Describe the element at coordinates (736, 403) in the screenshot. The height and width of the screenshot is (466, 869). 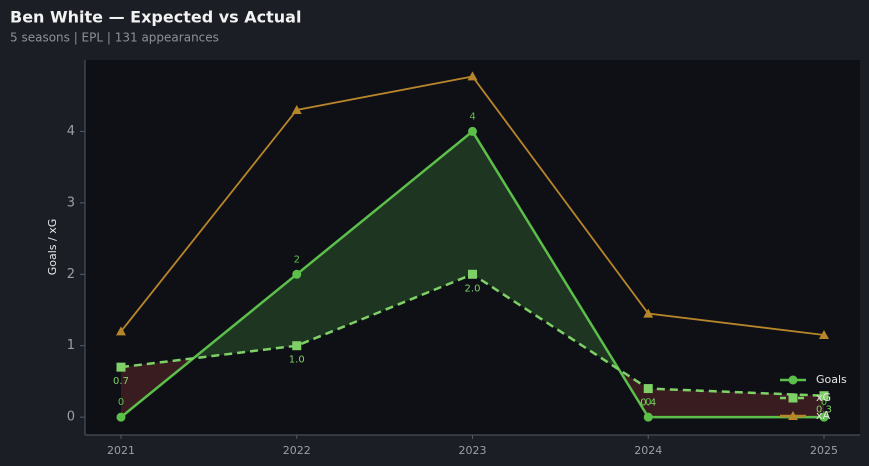
I see `gap-fill` at that location.